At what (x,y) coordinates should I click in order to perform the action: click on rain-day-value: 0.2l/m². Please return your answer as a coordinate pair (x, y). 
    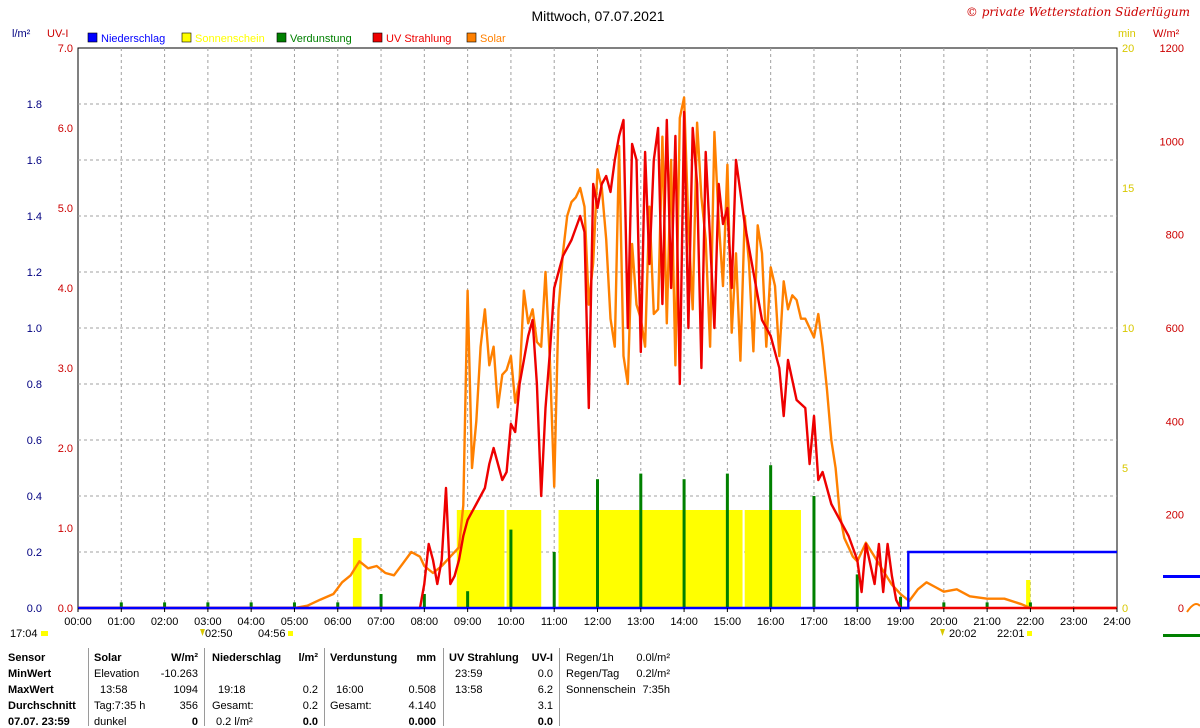
    Looking at the image, I should click on (653, 674).